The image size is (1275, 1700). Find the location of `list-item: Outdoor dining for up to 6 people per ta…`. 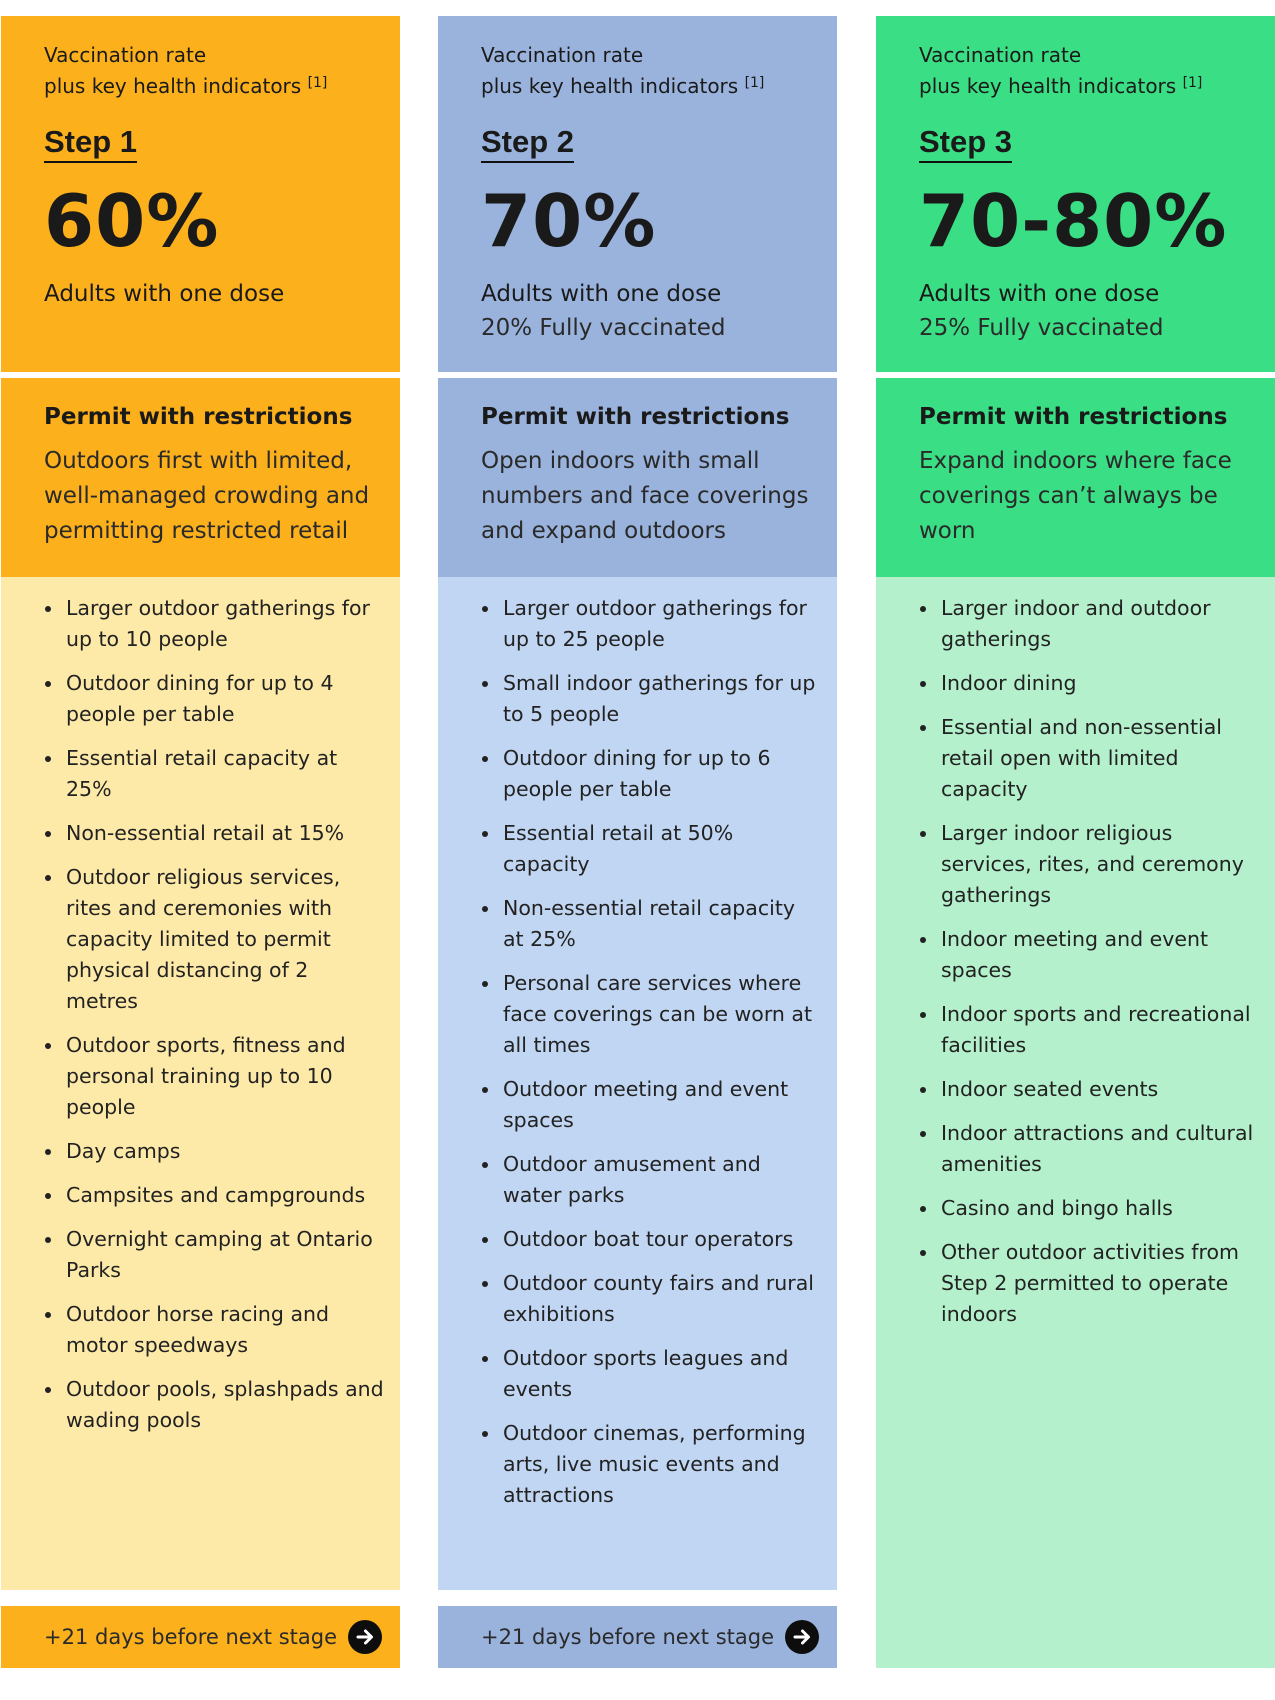

list-item: Outdoor dining for up to 6 people per ta… is located at coordinates (651, 774).